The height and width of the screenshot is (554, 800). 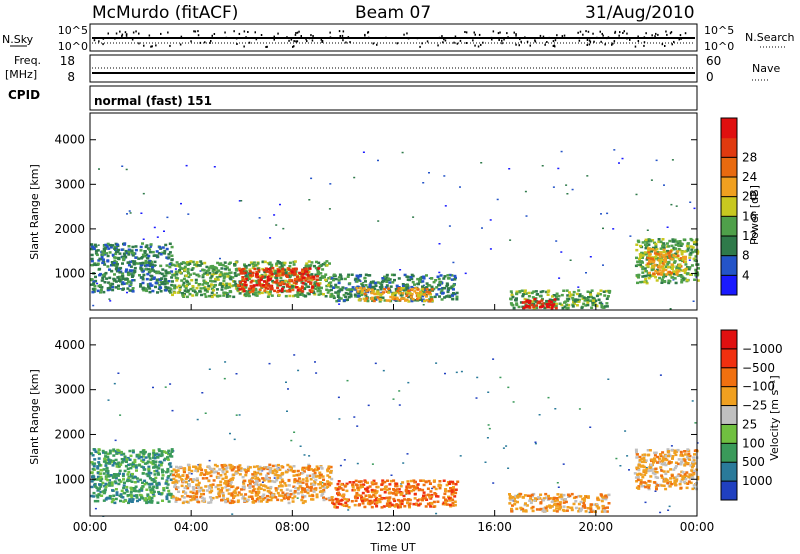 I want to click on colorbar-tick-label: 4, so click(x=746, y=275).